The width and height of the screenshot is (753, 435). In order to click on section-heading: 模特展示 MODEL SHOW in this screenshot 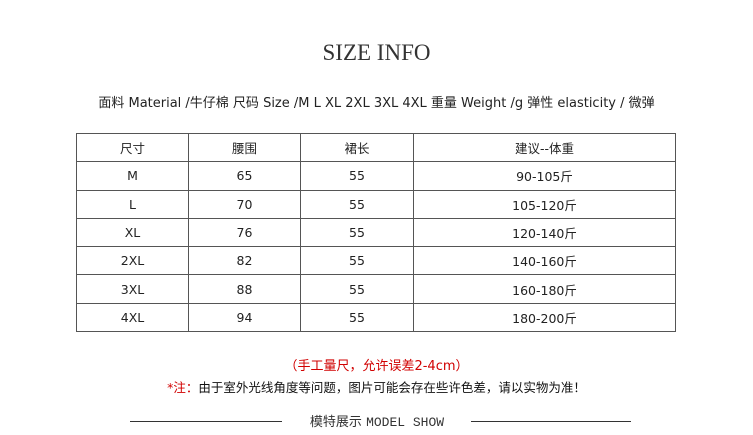, I will do `click(377, 420)`.